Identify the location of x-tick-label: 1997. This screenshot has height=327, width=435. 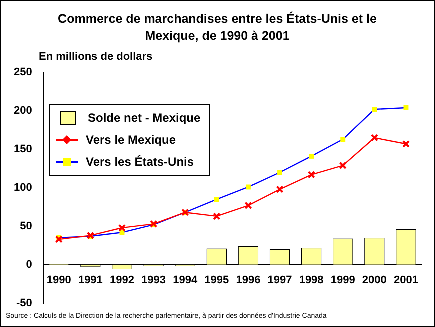
(280, 280).